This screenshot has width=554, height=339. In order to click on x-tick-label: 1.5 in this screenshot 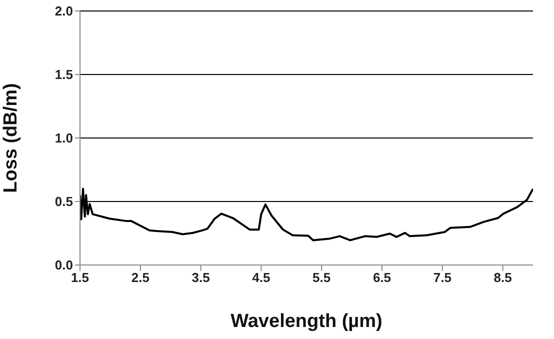, I will do `click(80, 278)`.